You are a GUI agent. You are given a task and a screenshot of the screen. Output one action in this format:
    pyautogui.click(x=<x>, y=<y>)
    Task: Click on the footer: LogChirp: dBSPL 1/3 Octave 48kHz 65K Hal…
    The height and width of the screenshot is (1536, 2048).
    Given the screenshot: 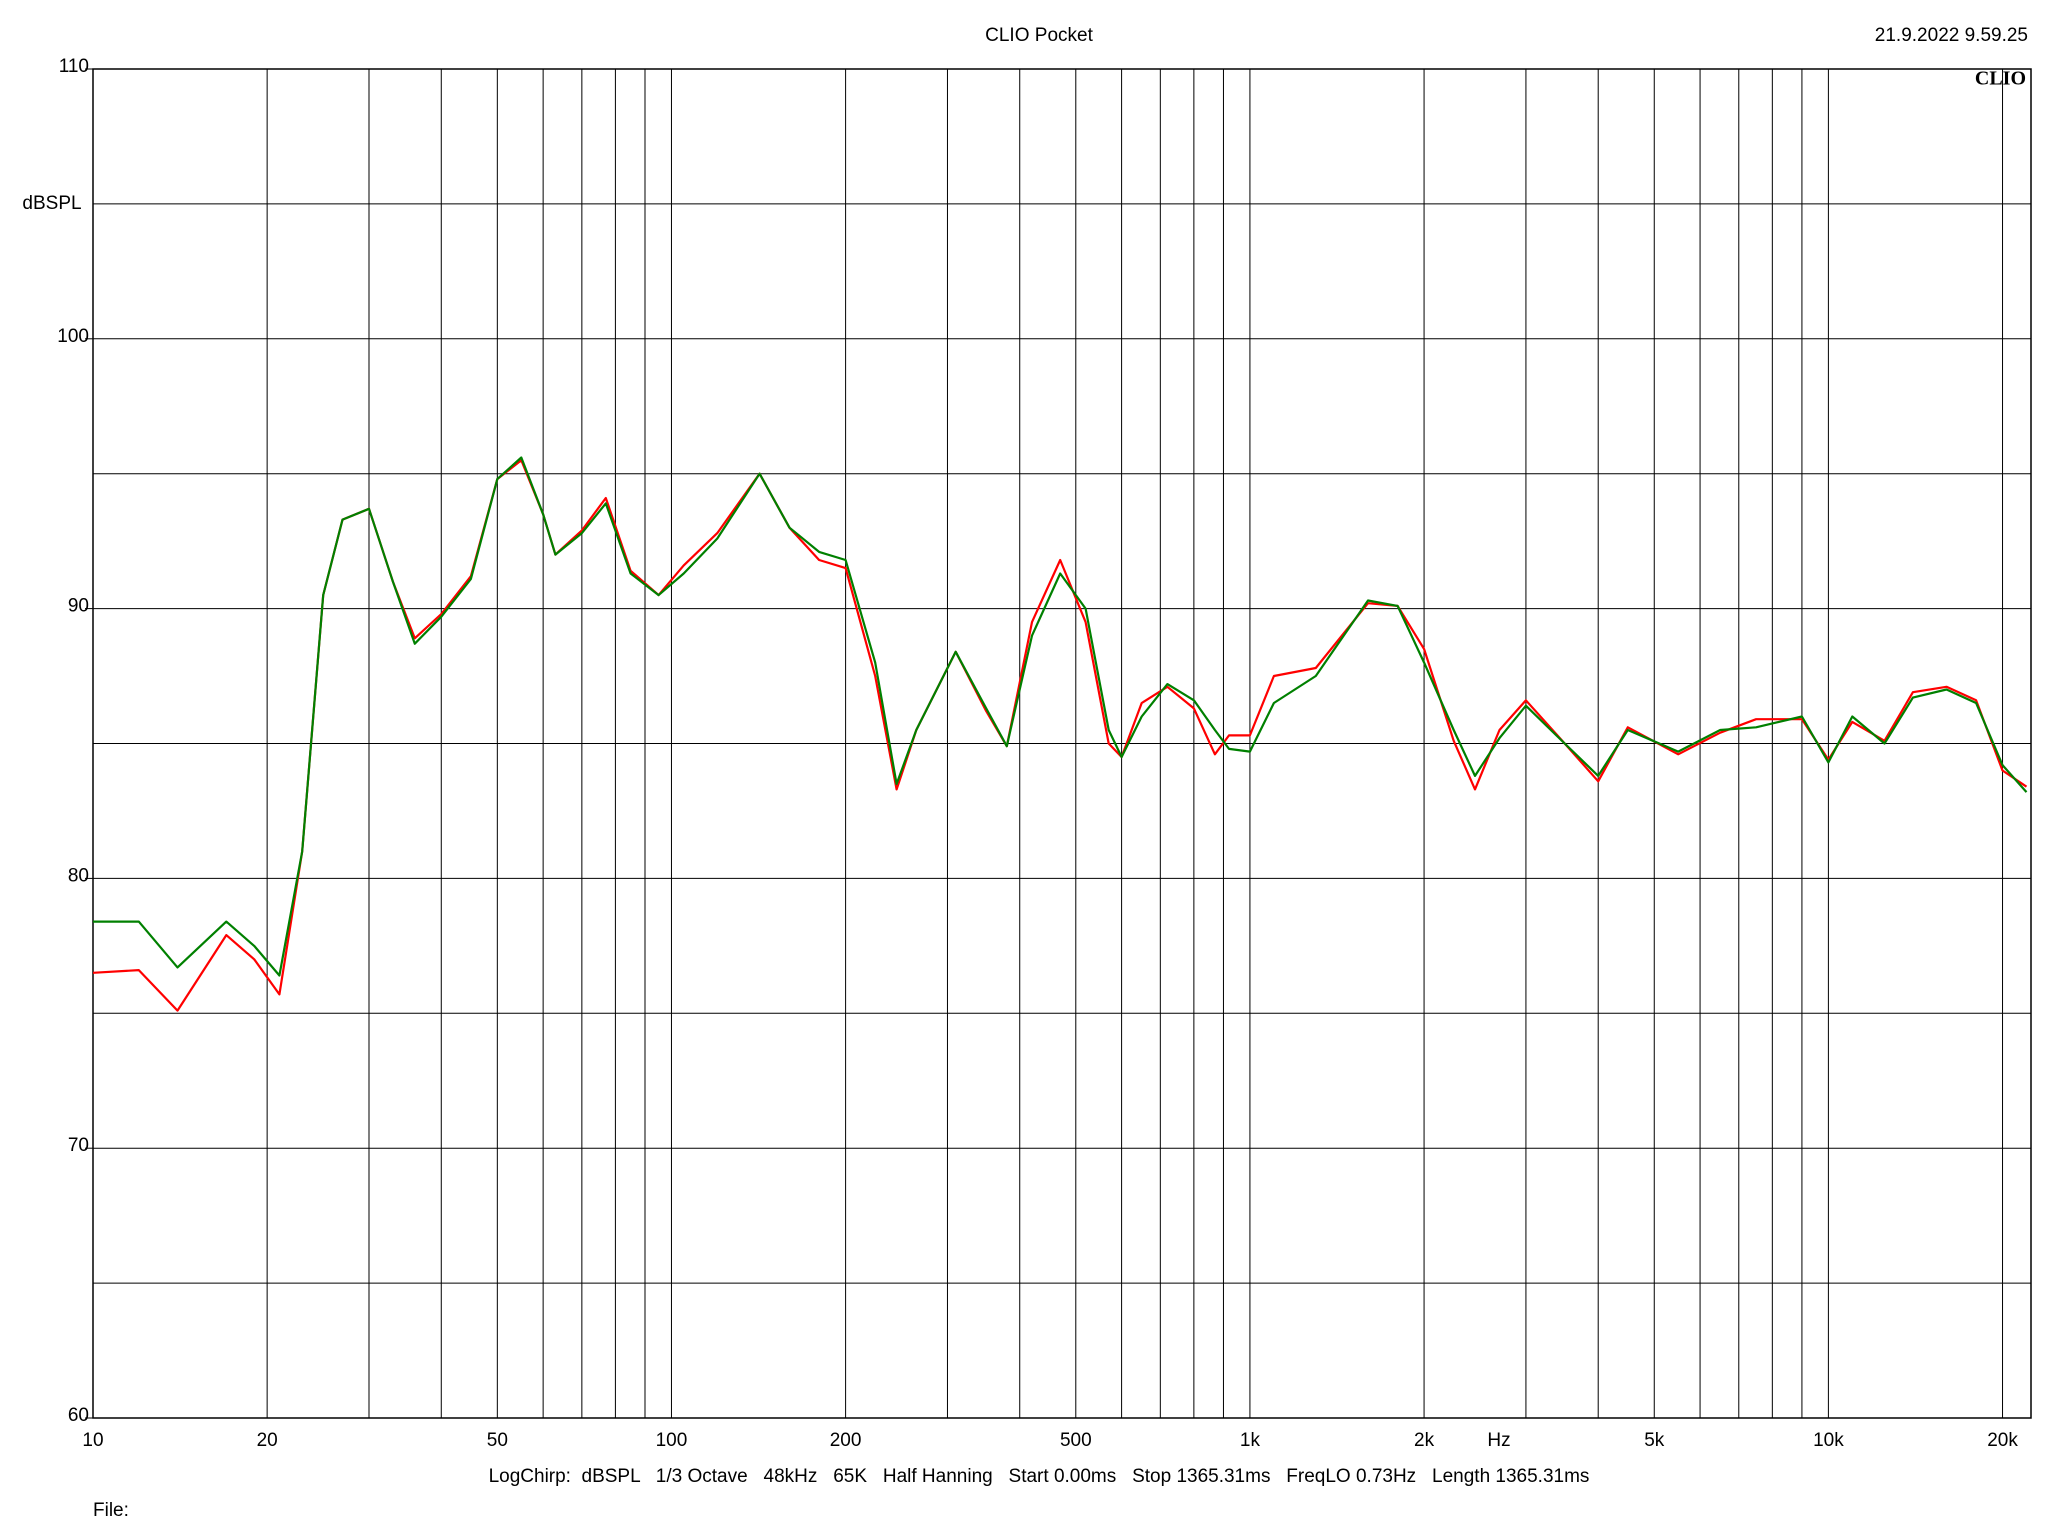 What is the action you would take?
    pyautogui.click(x=1039, y=1476)
    